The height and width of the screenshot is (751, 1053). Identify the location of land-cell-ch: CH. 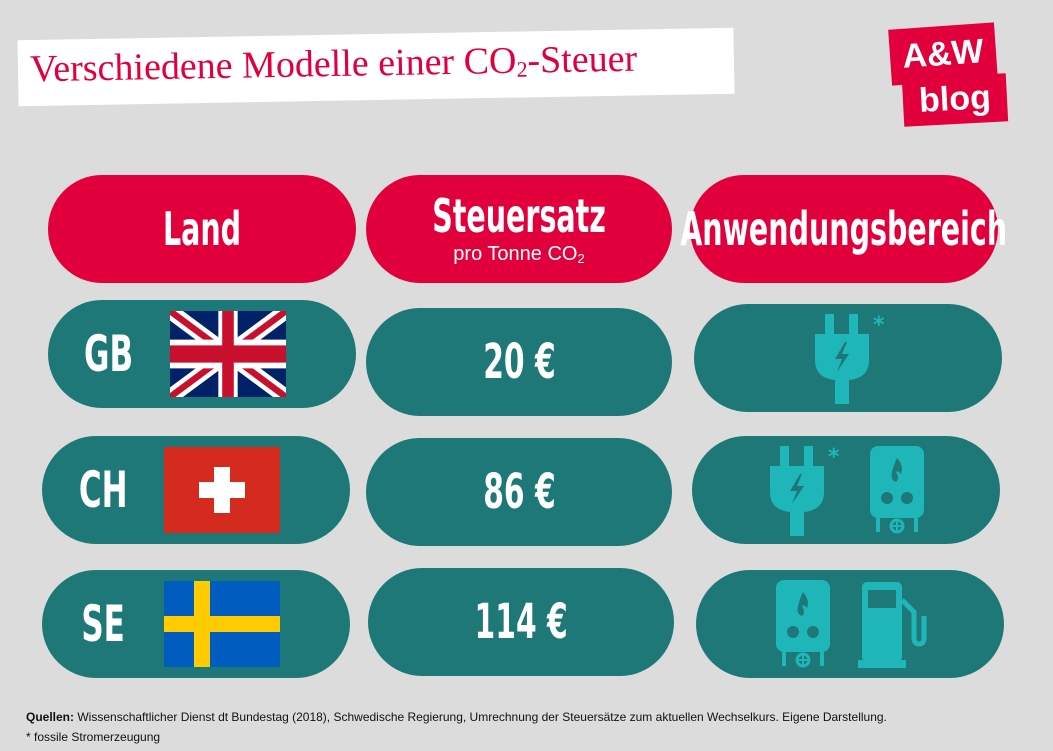
(196, 490).